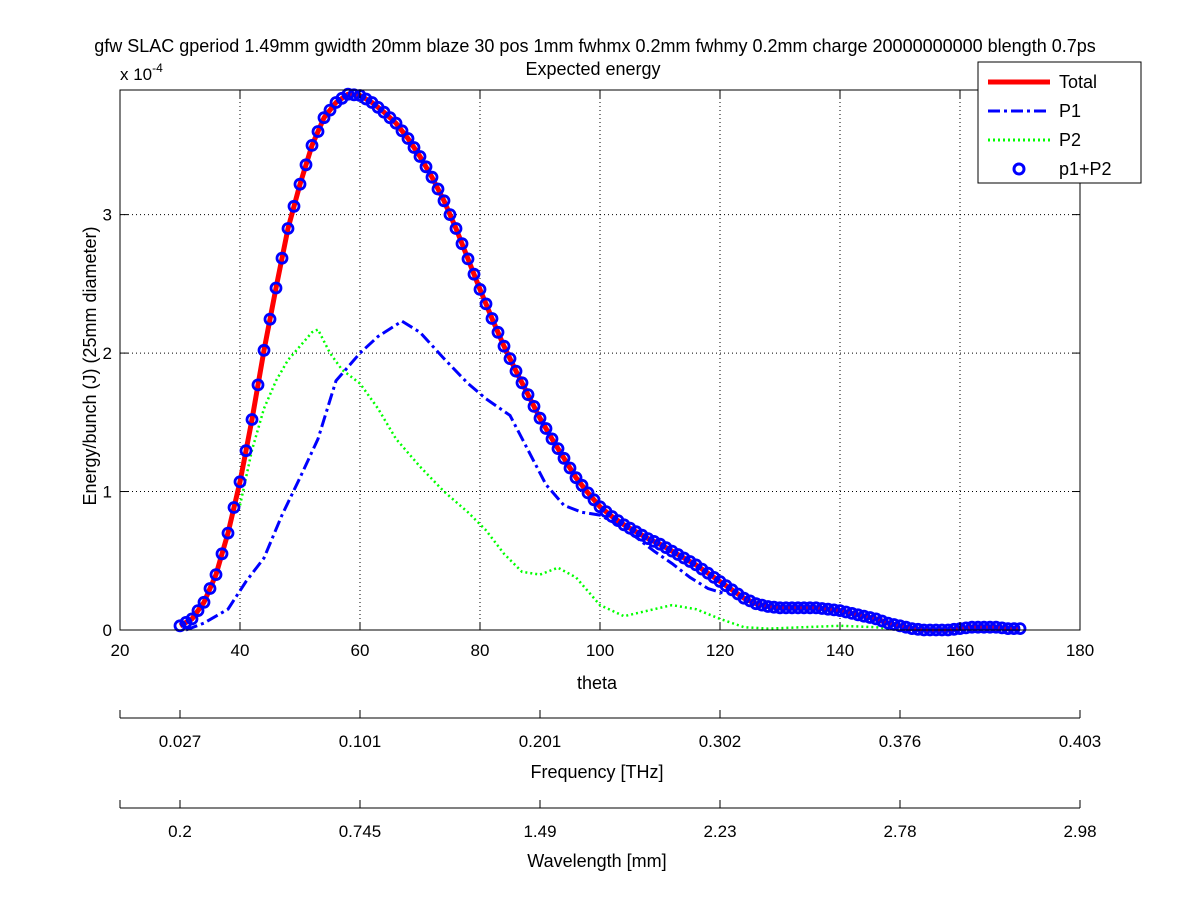  Describe the element at coordinates (240, 650) in the screenshot. I see `x-tick-label: 40` at that location.